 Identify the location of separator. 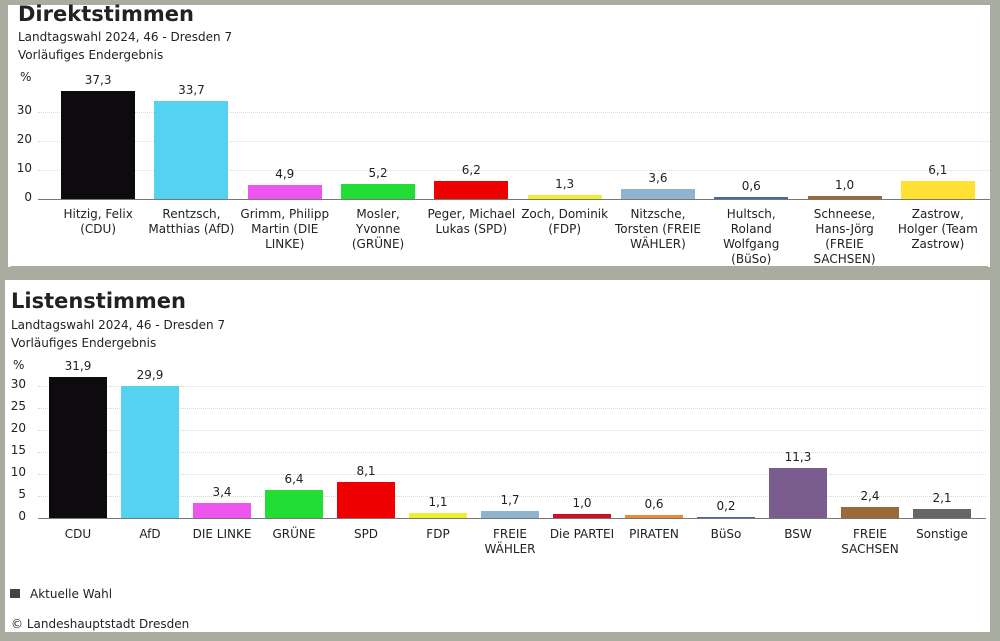
(499, 270).